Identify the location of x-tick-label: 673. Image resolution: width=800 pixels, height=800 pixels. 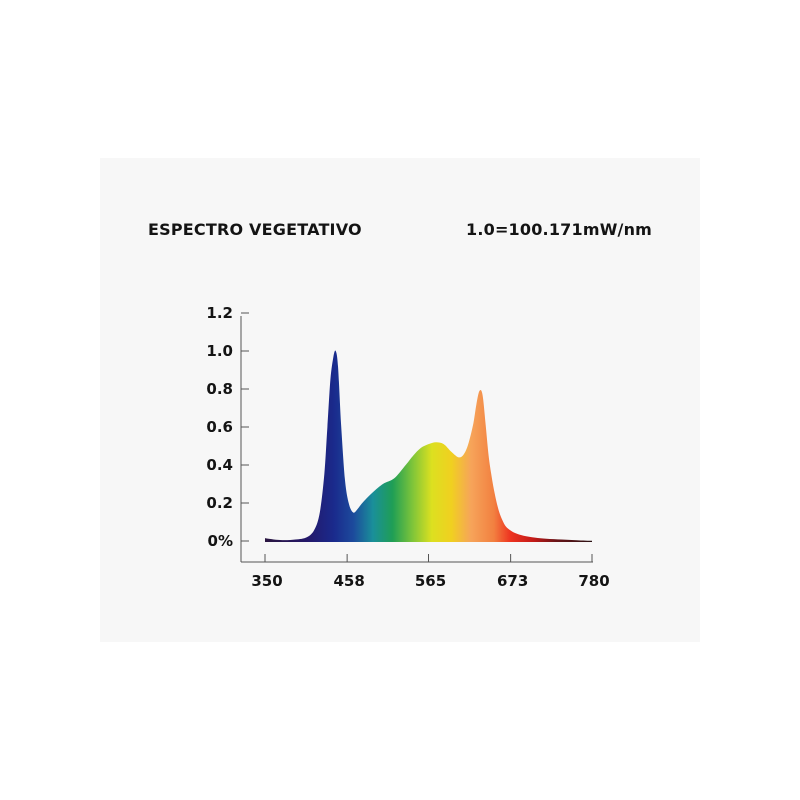
(512, 581).